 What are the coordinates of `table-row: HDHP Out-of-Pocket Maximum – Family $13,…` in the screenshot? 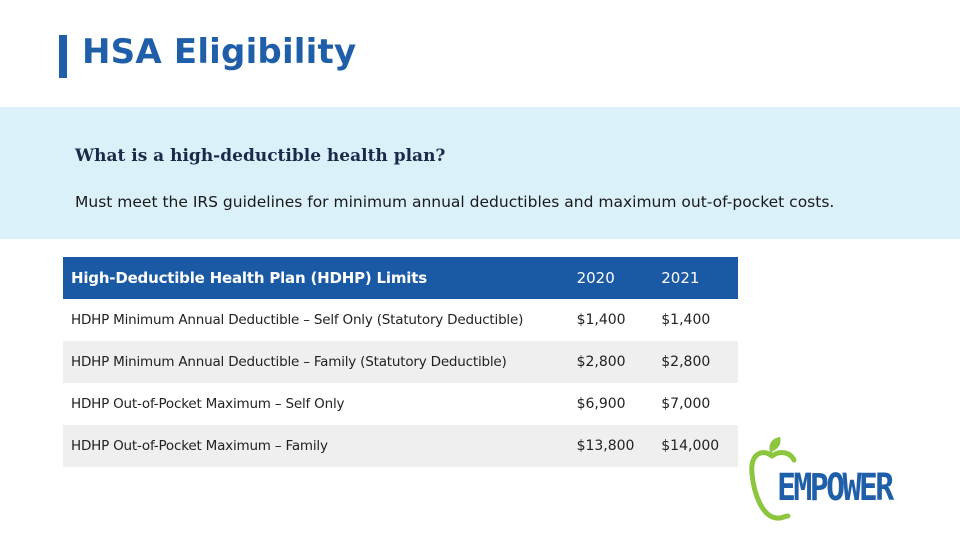 It's located at (400, 446).